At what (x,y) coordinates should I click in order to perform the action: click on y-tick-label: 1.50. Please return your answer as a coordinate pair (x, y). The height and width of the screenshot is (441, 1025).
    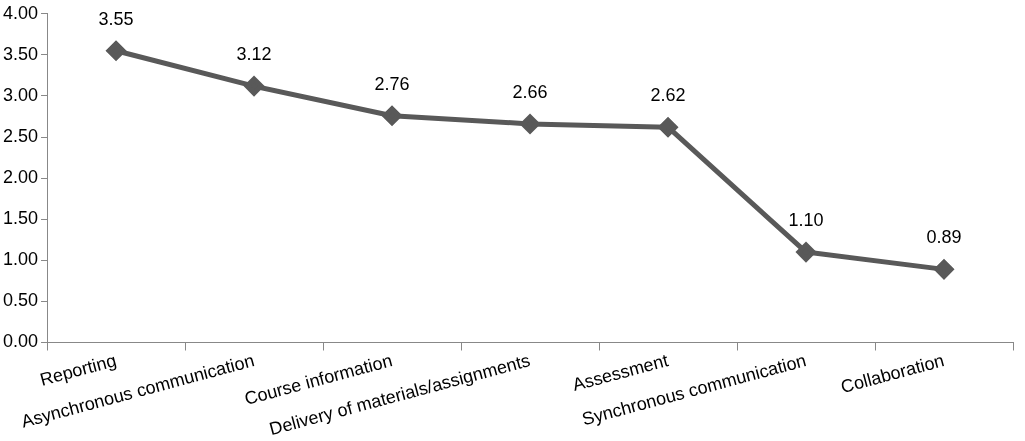
    Looking at the image, I should click on (20, 218).